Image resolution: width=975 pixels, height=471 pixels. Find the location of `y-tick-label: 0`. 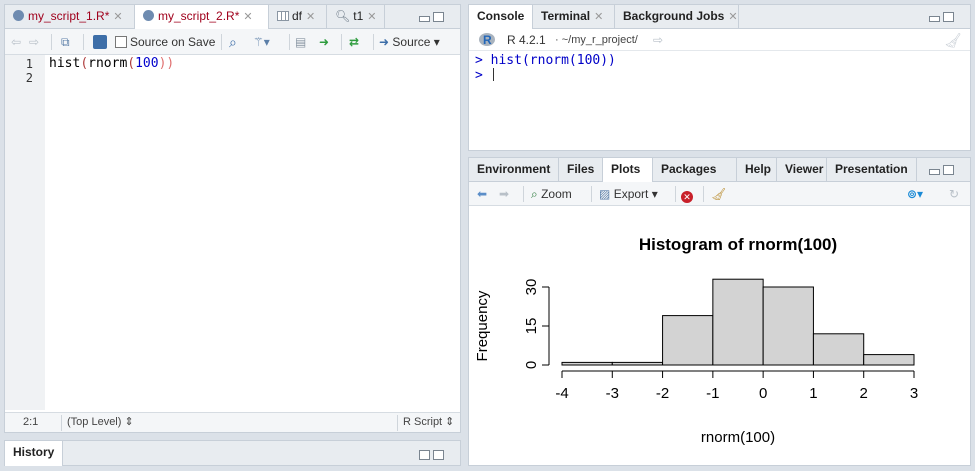

y-tick-label: 0 is located at coordinates (531, 365).